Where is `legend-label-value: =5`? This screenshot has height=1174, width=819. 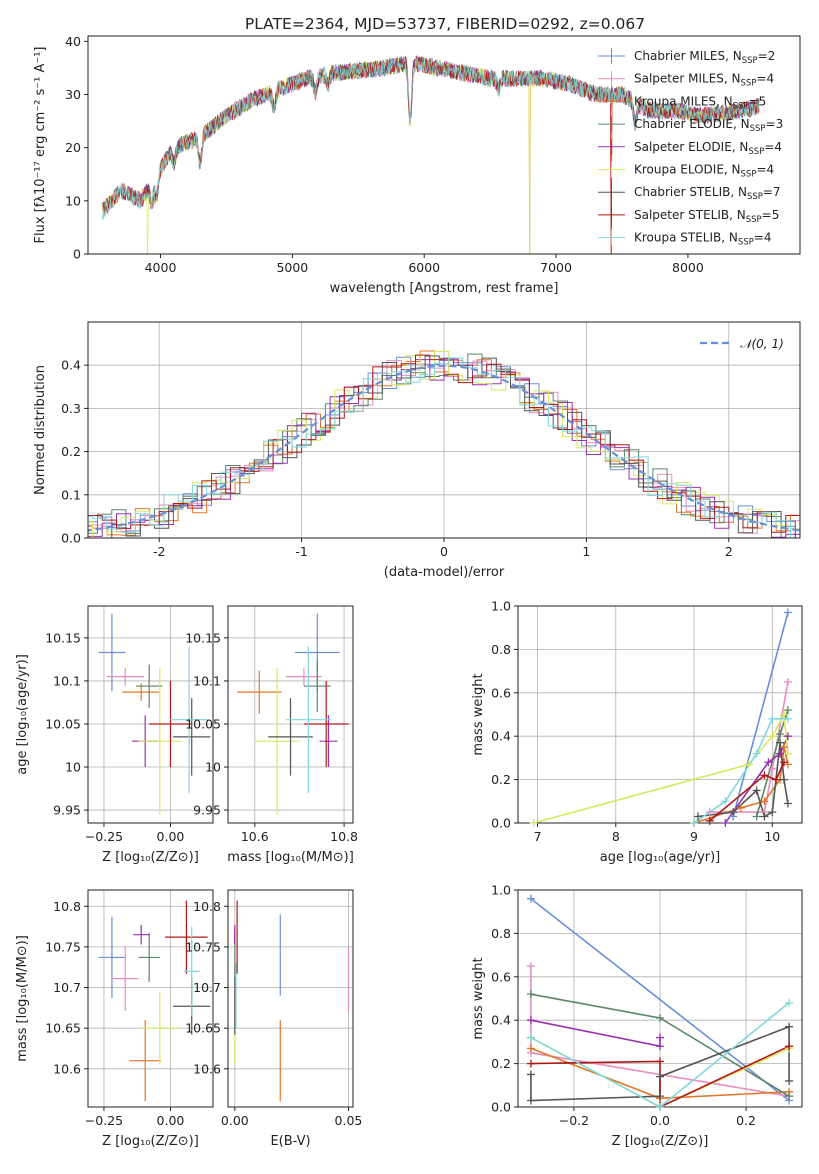 legend-label-value: =5 is located at coordinates (771, 215).